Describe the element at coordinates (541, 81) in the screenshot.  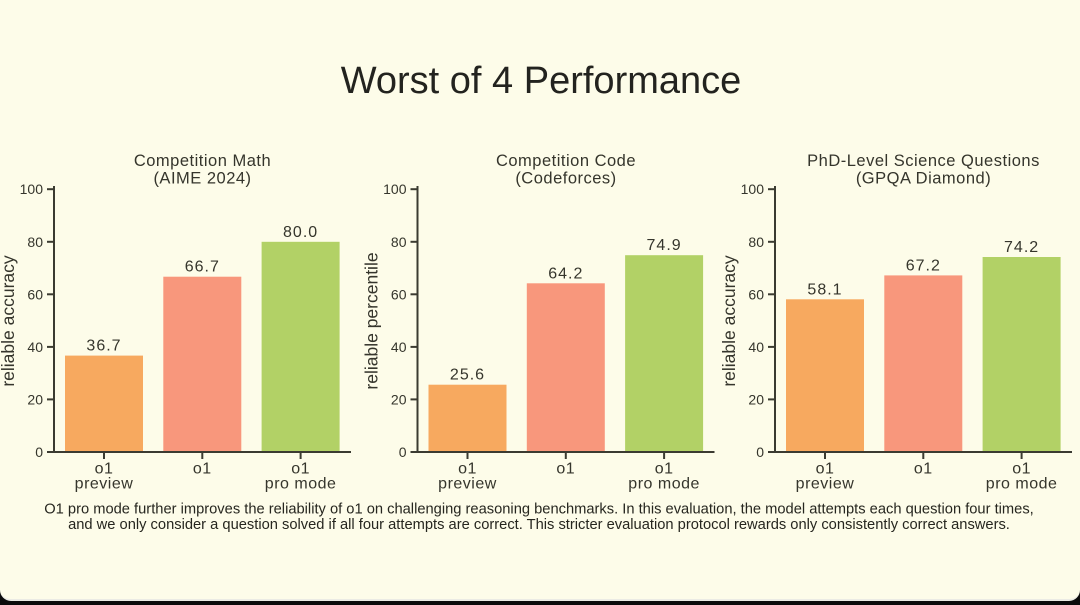
I see `svg-text: Worst of 4 Performance` at that location.